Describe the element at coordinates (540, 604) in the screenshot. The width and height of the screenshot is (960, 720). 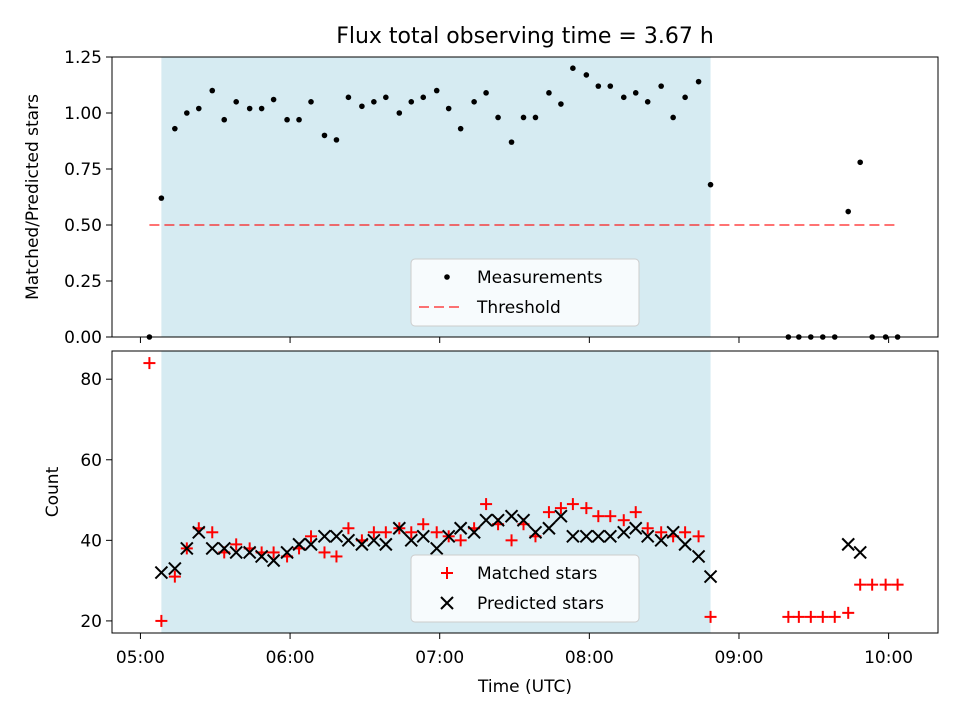
I see `predicted-stars-legend-label: Predicted stars` at that location.